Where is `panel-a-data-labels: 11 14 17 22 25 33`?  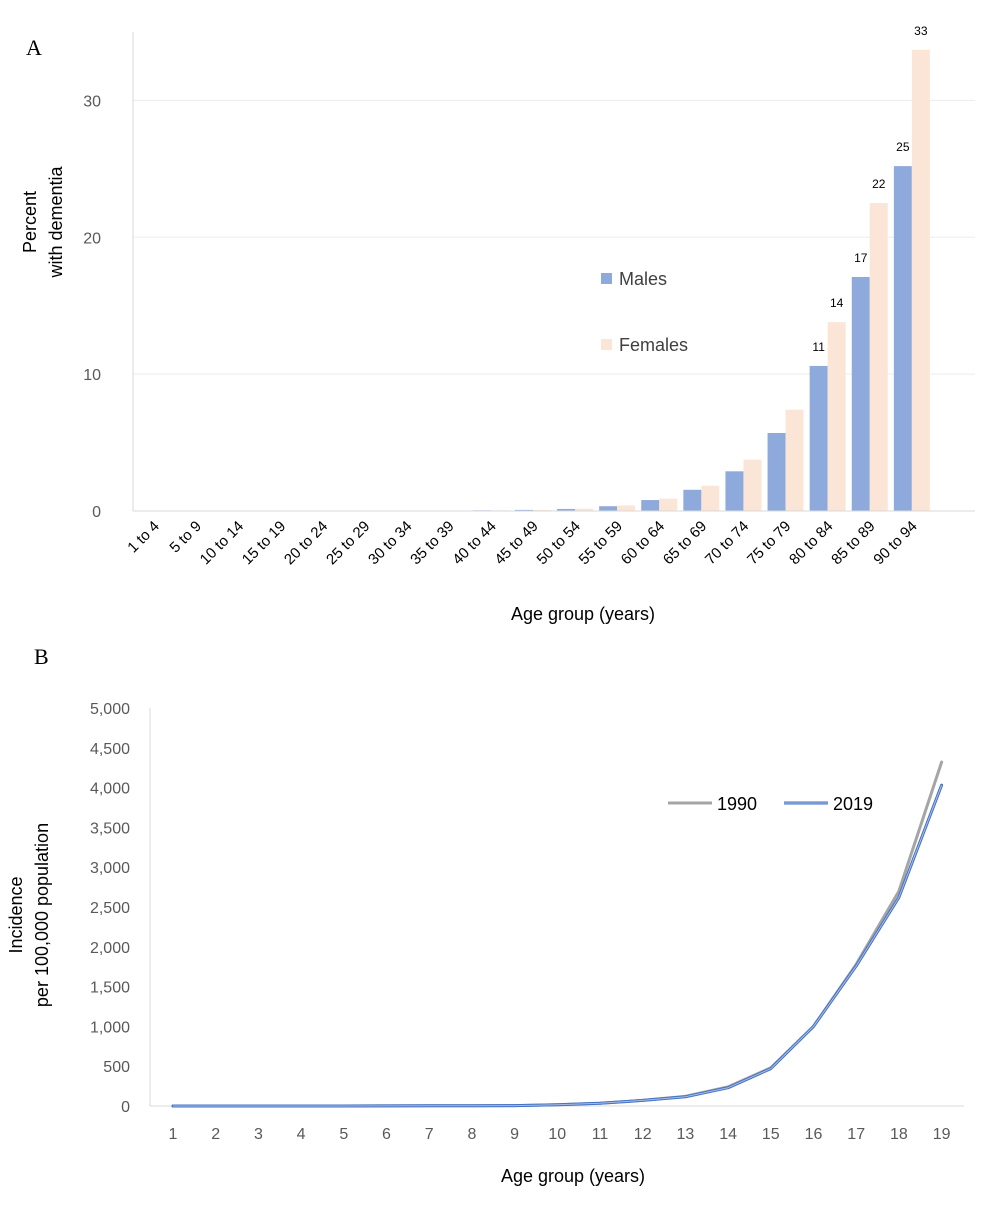 panel-a-data-labels: 11 14 17 22 25 33 is located at coordinates (869, 189).